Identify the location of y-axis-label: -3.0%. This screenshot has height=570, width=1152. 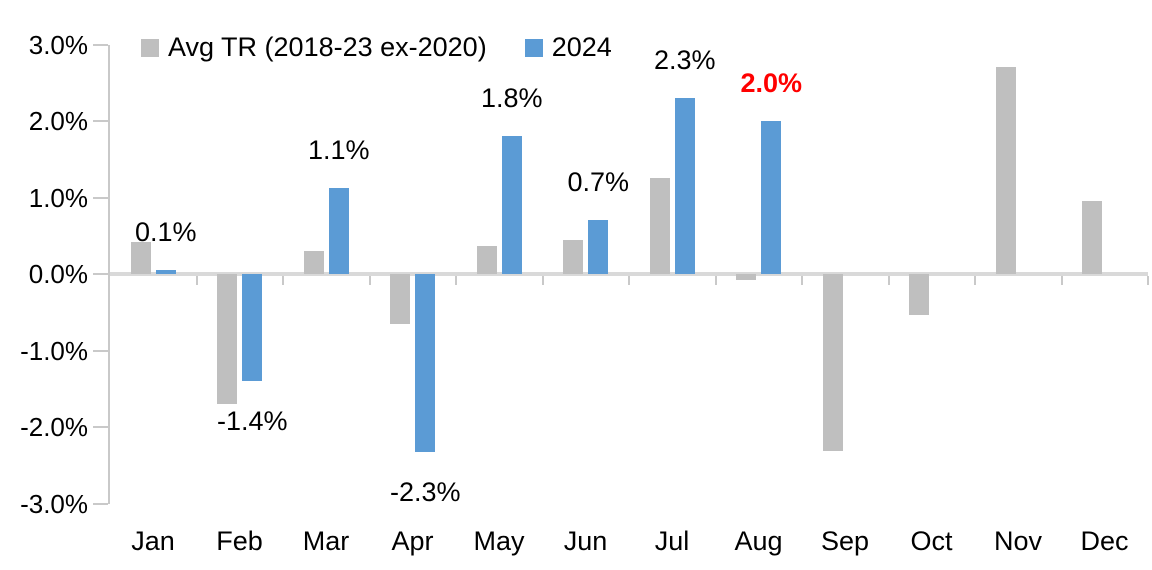
(54, 503).